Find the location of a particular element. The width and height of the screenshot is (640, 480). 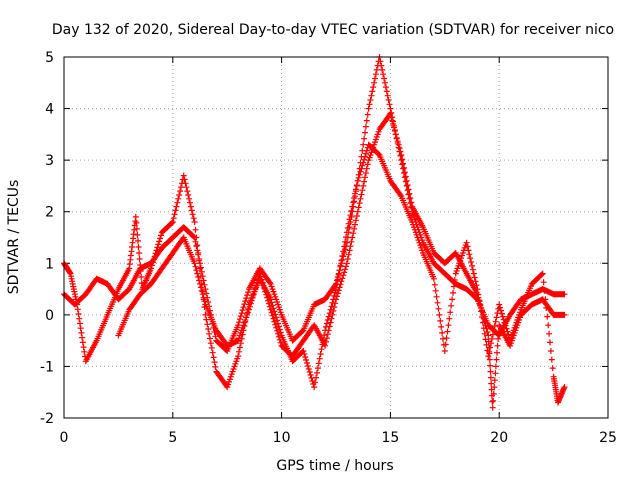

x-tick-label: 0 is located at coordinates (64, 438).